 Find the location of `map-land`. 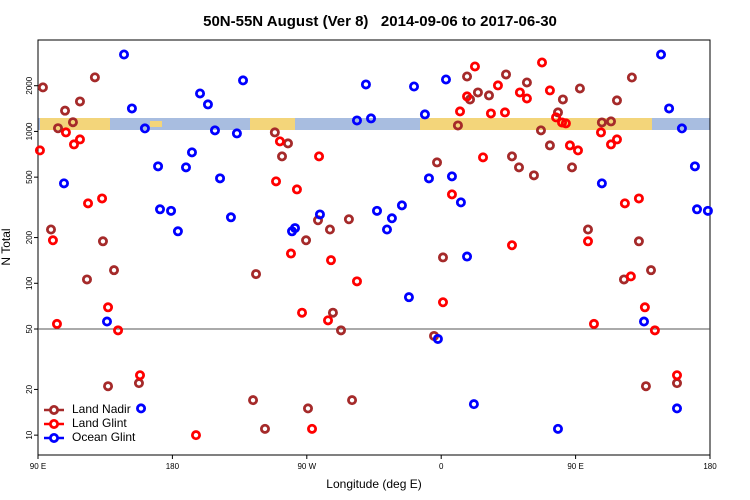

map-land is located at coordinates (616, 124).